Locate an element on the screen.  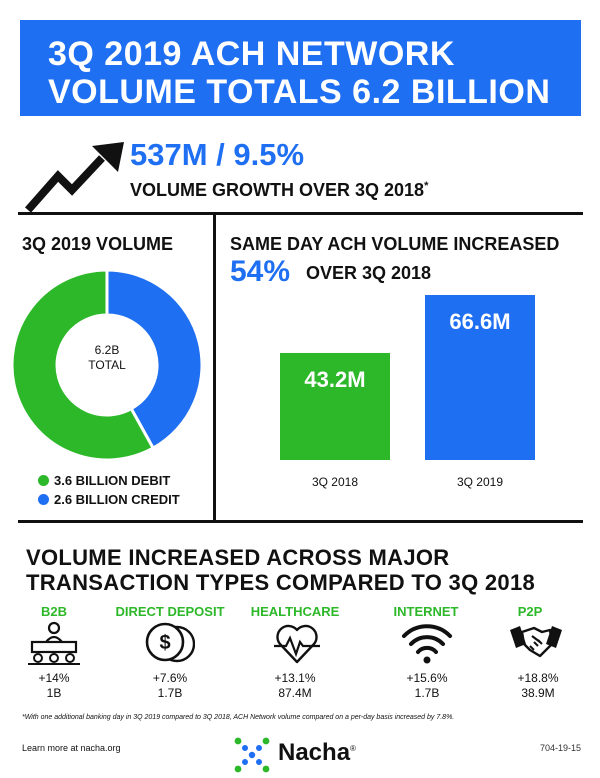
transactions-title-line1: VOLUME INCREASED ACROSS MAJOR is located at coordinates (238, 557).